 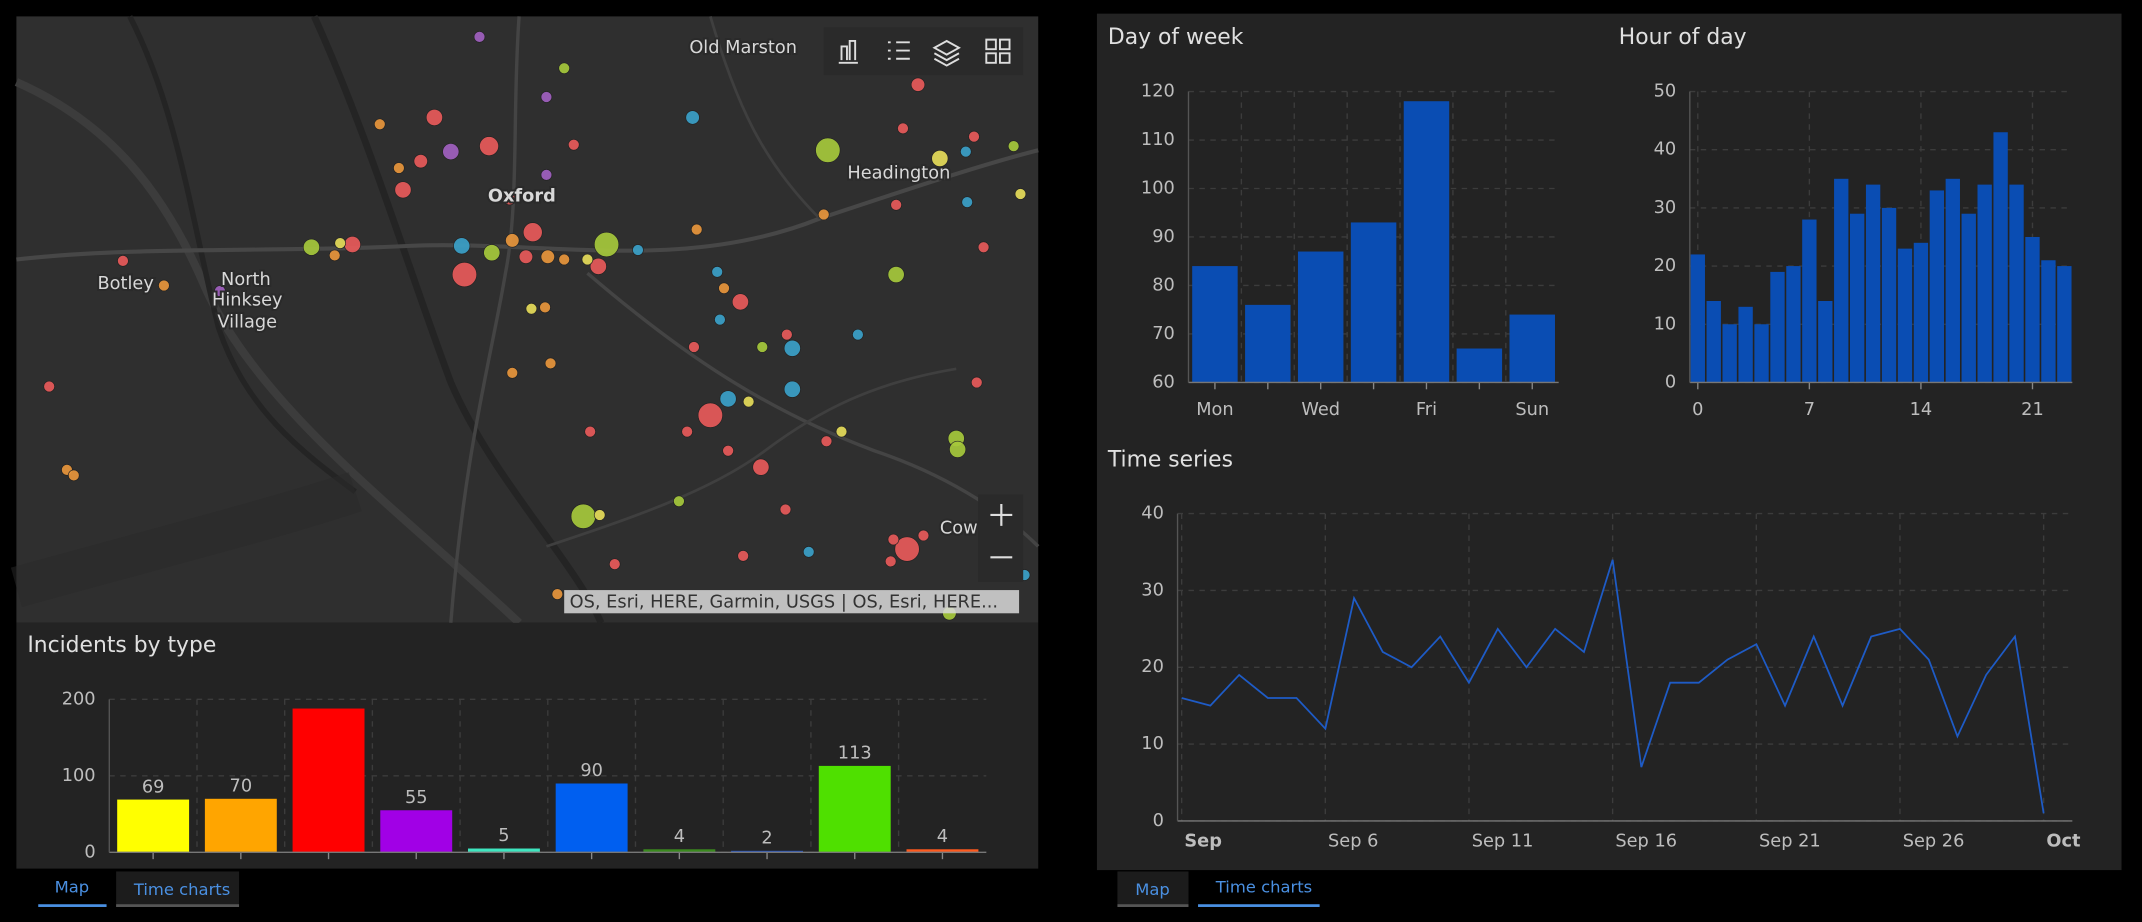 I want to click on tab-bg, so click(x=1153, y=889).